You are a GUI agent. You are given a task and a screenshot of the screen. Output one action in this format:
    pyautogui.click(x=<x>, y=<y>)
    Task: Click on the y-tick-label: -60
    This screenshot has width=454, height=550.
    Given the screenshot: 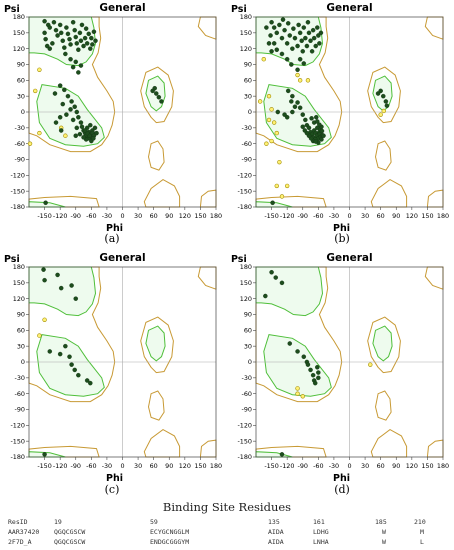 What is the action you would take?
    pyautogui.click(x=20, y=394)
    